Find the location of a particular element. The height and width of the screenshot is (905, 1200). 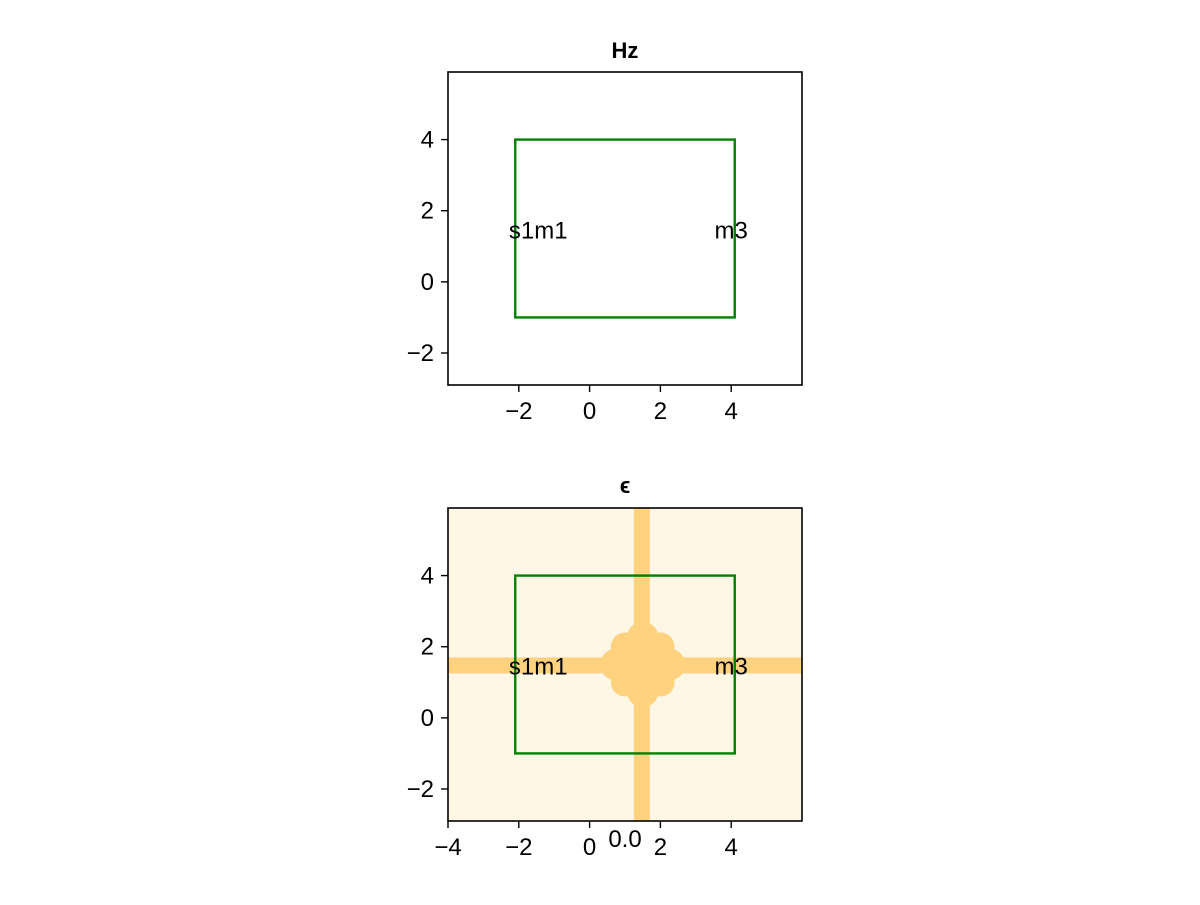

hz-annotation-m3: m3 is located at coordinates (731, 230).